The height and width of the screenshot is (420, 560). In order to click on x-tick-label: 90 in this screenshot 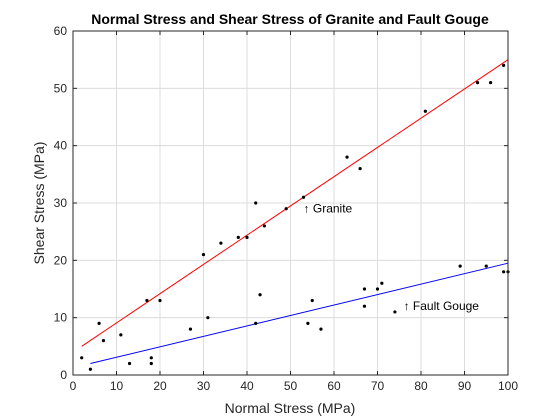, I will do `click(465, 386)`.